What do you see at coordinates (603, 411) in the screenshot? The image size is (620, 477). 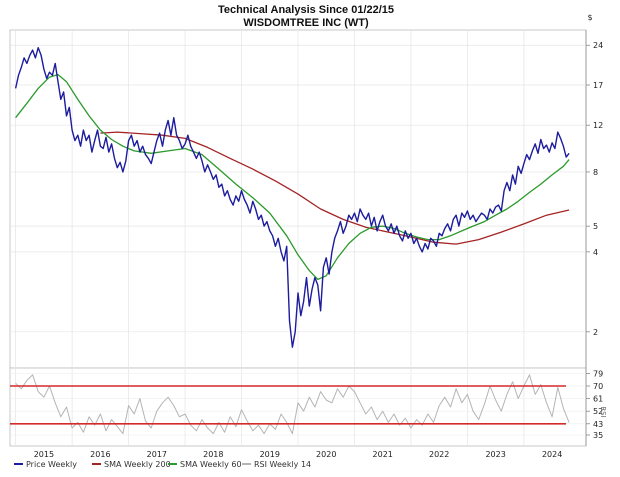 I see `rsi-axis-label: RSI` at bounding box center [603, 411].